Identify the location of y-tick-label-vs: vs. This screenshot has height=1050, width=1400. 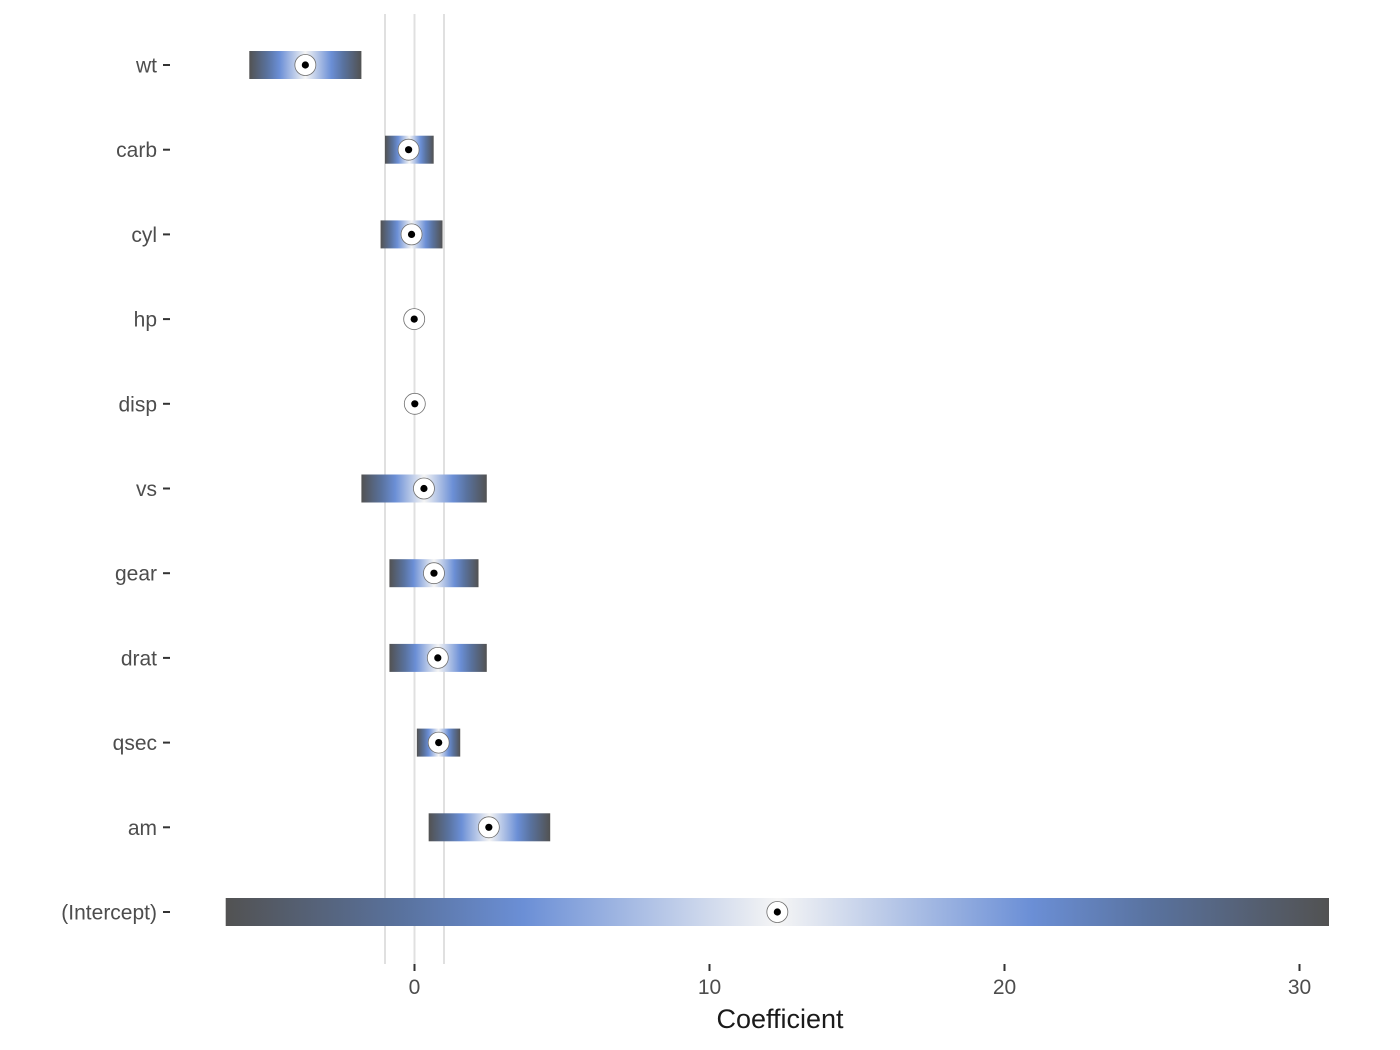
(146, 489).